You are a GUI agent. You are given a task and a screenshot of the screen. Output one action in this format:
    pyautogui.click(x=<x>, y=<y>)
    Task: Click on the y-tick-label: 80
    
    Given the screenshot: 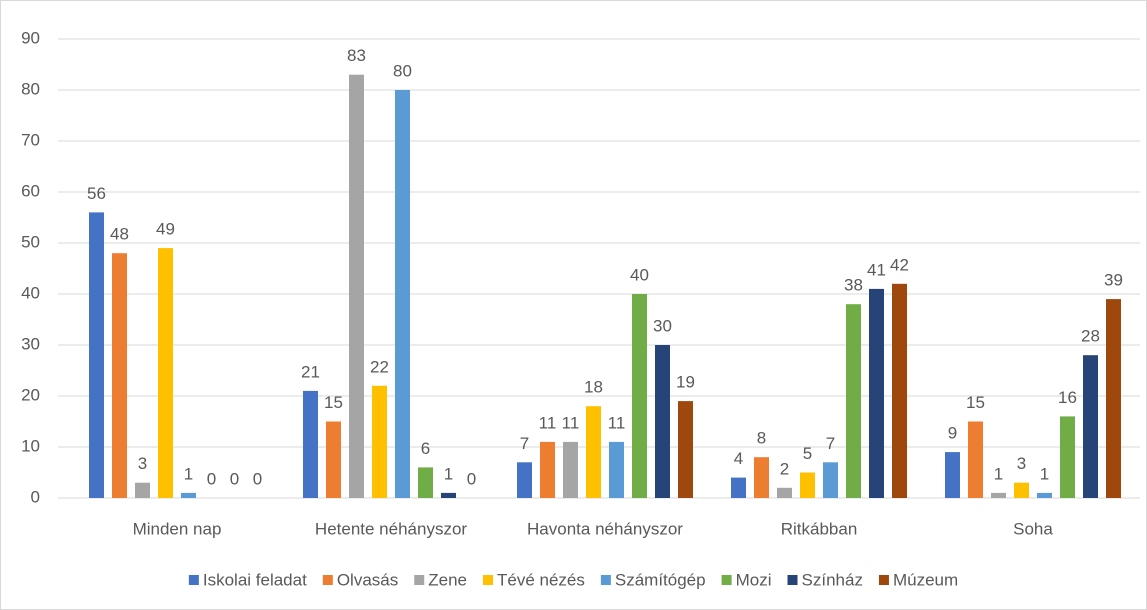 What is the action you would take?
    pyautogui.click(x=30, y=88)
    